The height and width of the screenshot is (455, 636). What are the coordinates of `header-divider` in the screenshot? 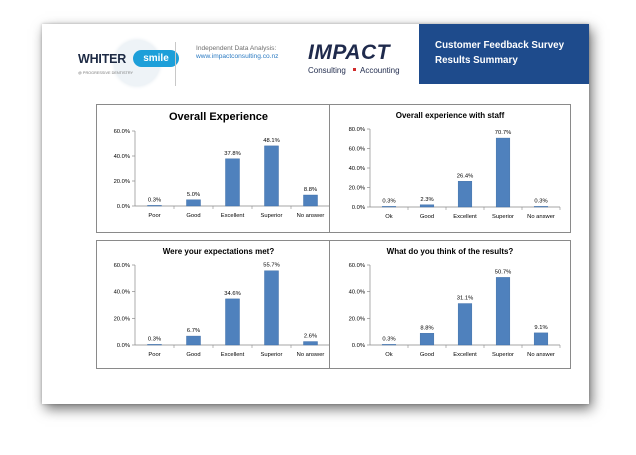 It's located at (175, 64).